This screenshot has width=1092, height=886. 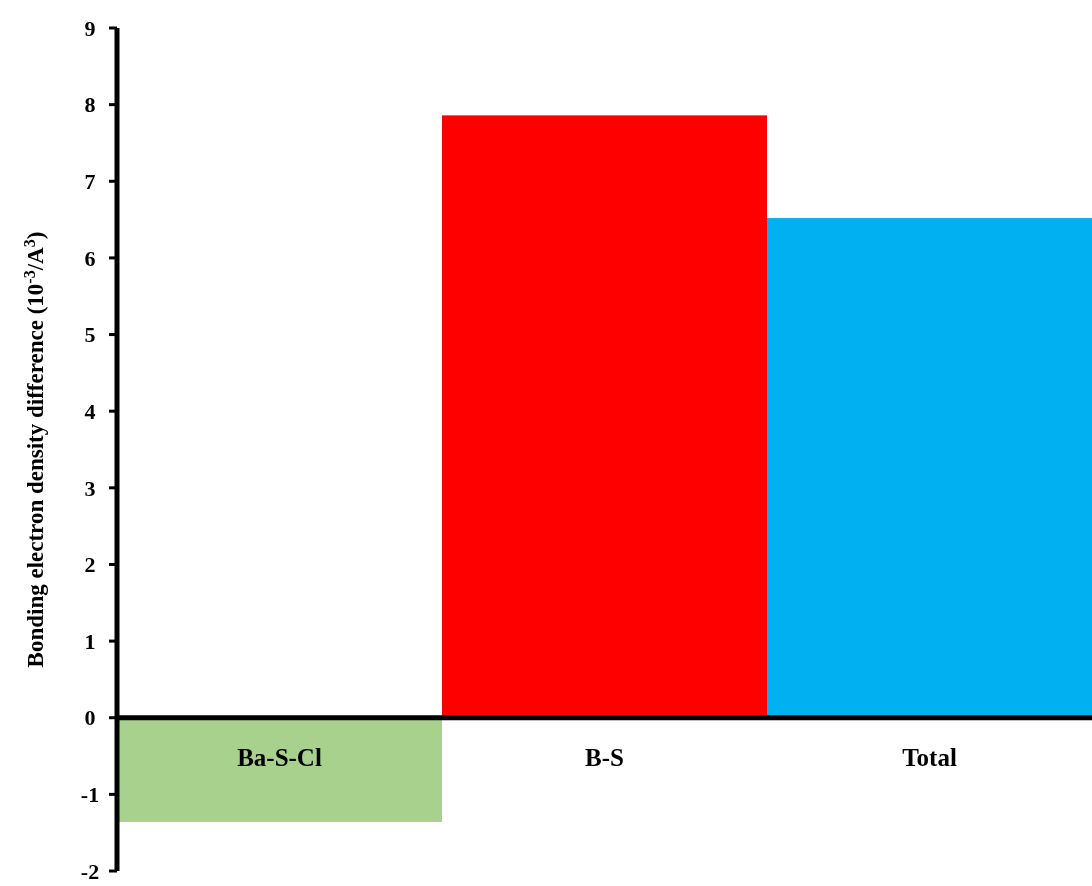 I want to click on y-tick-label: 3, so click(x=90, y=488).